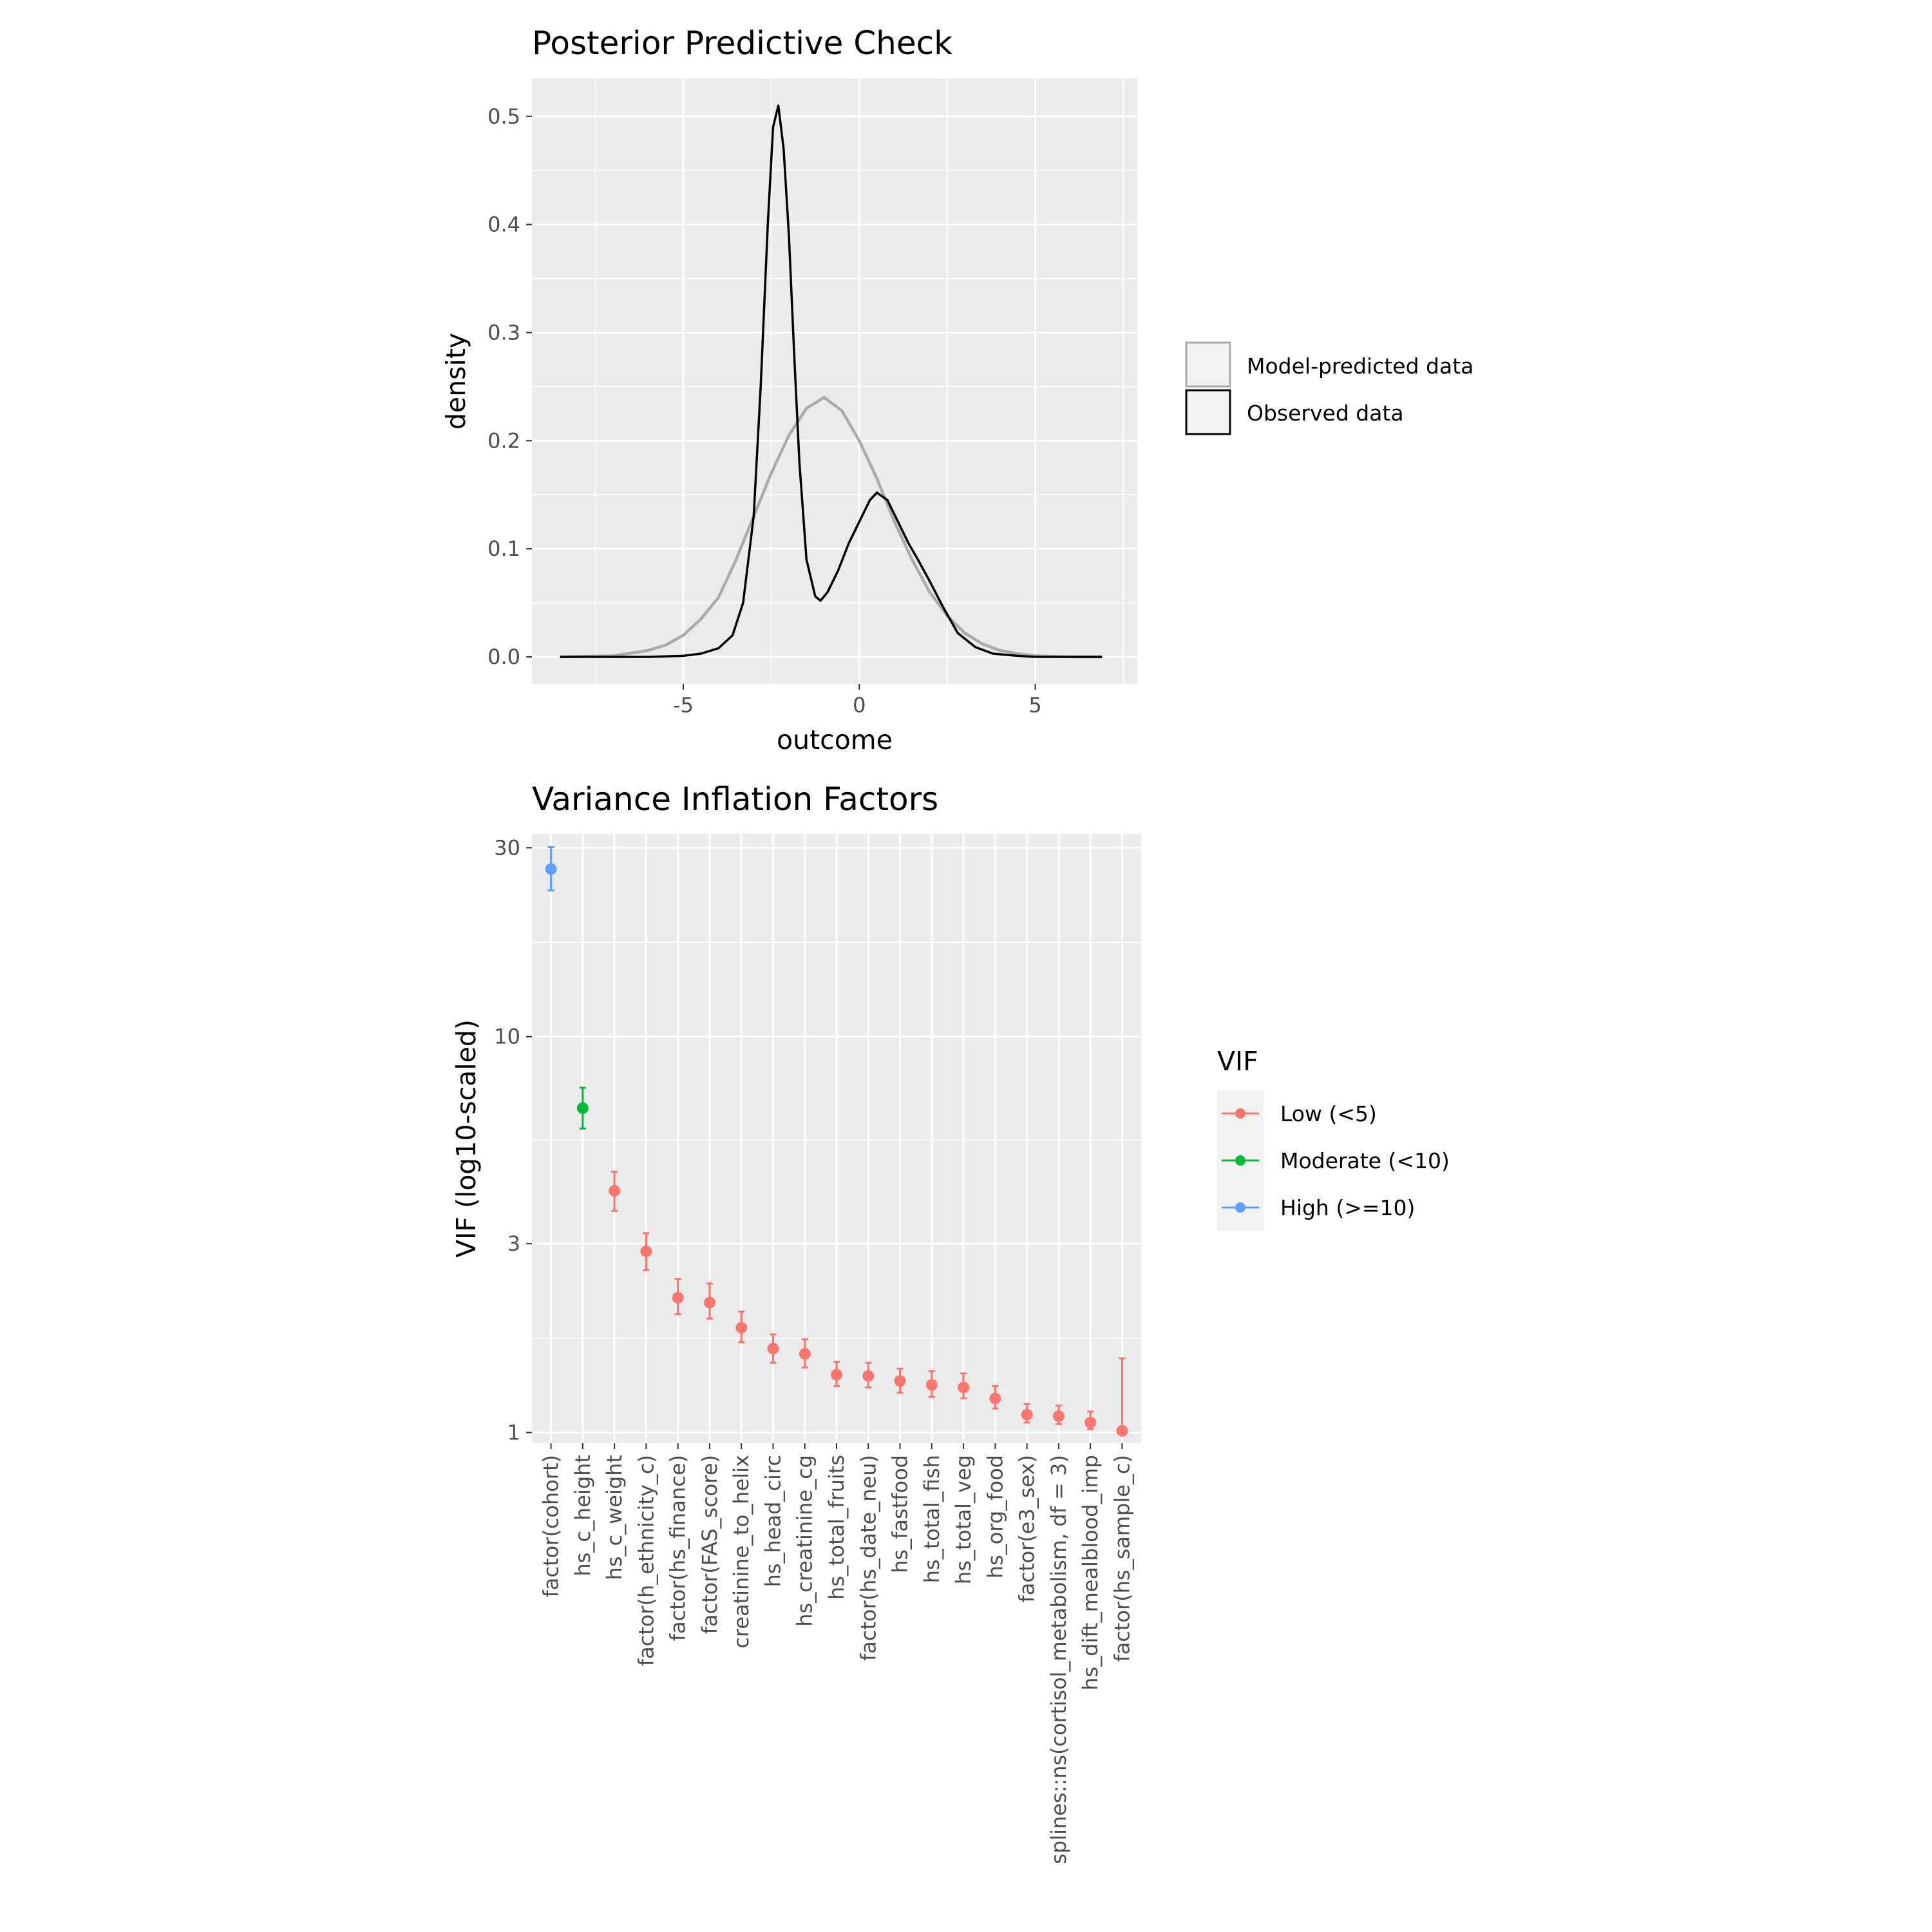 Image resolution: width=1932 pixels, height=1932 pixels. What do you see at coordinates (551, 1526) in the screenshot?
I see `vif-x-tick-label: factor(cohort)` at bounding box center [551, 1526].